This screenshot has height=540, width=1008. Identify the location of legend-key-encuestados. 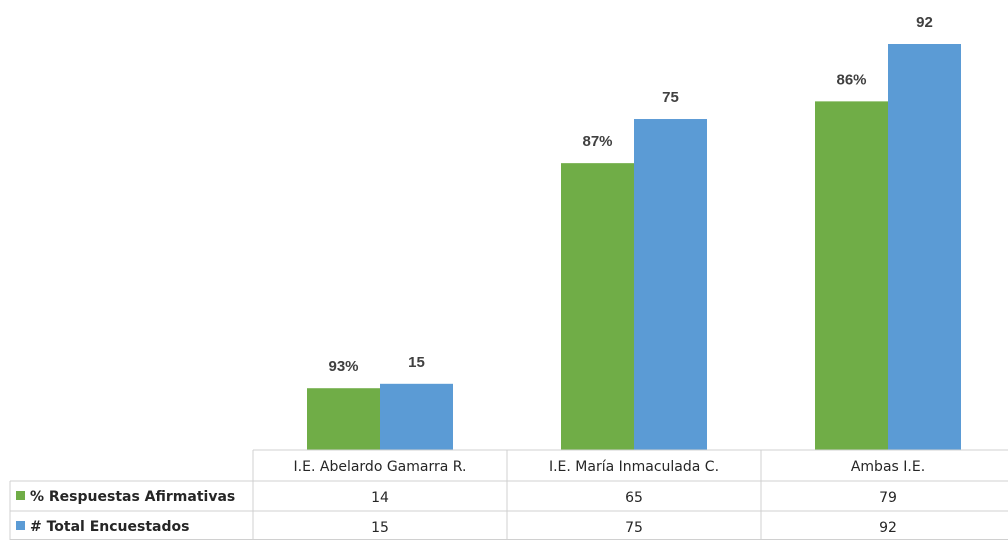
(20, 525).